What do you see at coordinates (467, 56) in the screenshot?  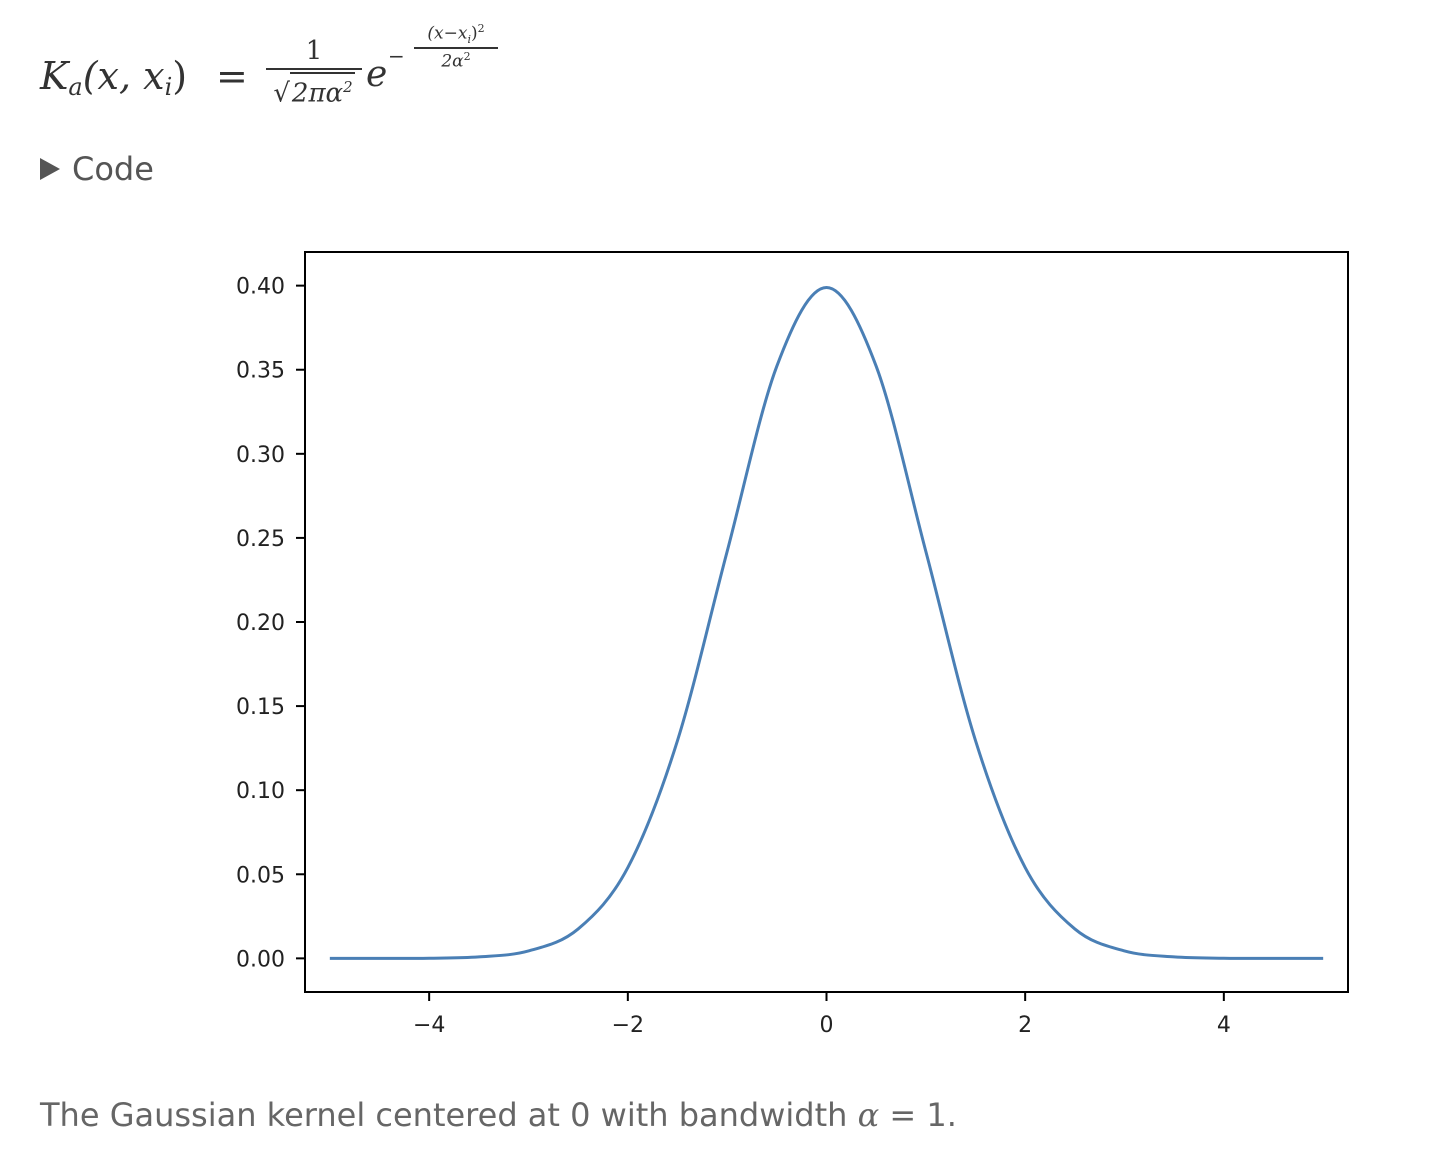 I see `formula-exponent-denominator-sup: 2` at bounding box center [467, 56].